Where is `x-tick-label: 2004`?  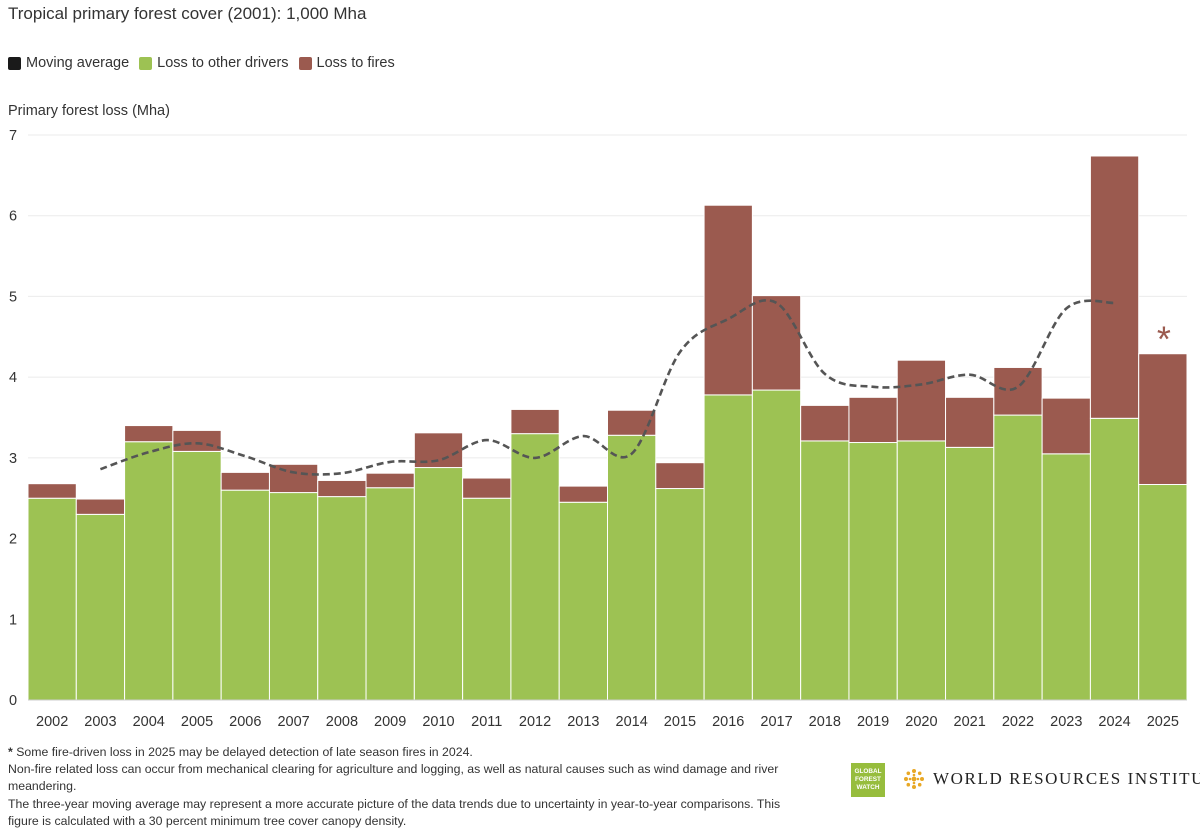
x-tick-label: 2004 is located at coordinates (149, 722).